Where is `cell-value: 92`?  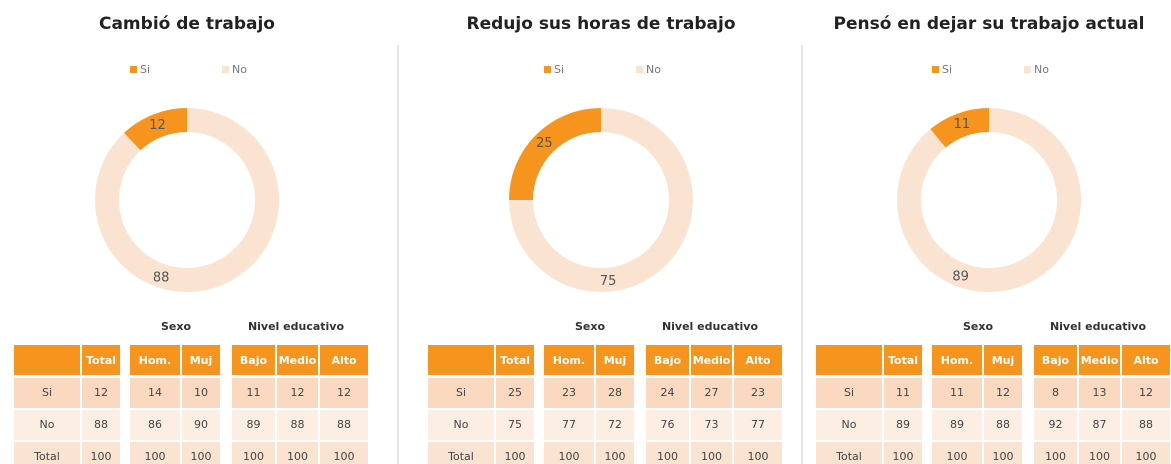
cell-value: 92 is located at coordinates (1056, 424).